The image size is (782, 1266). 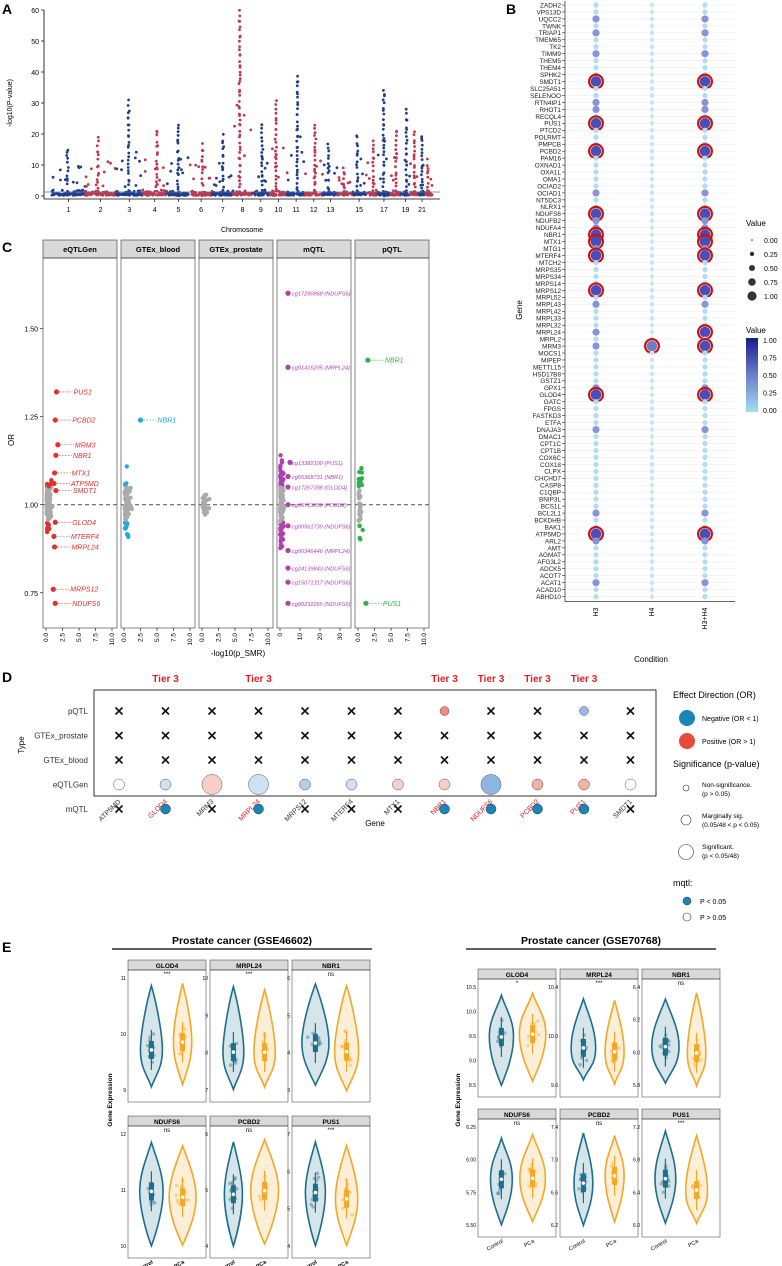 What do you see at coordinates (85, 445) in the screenshot?
I see `gene-annotation: MRM3` at bounding box center [85, 445].